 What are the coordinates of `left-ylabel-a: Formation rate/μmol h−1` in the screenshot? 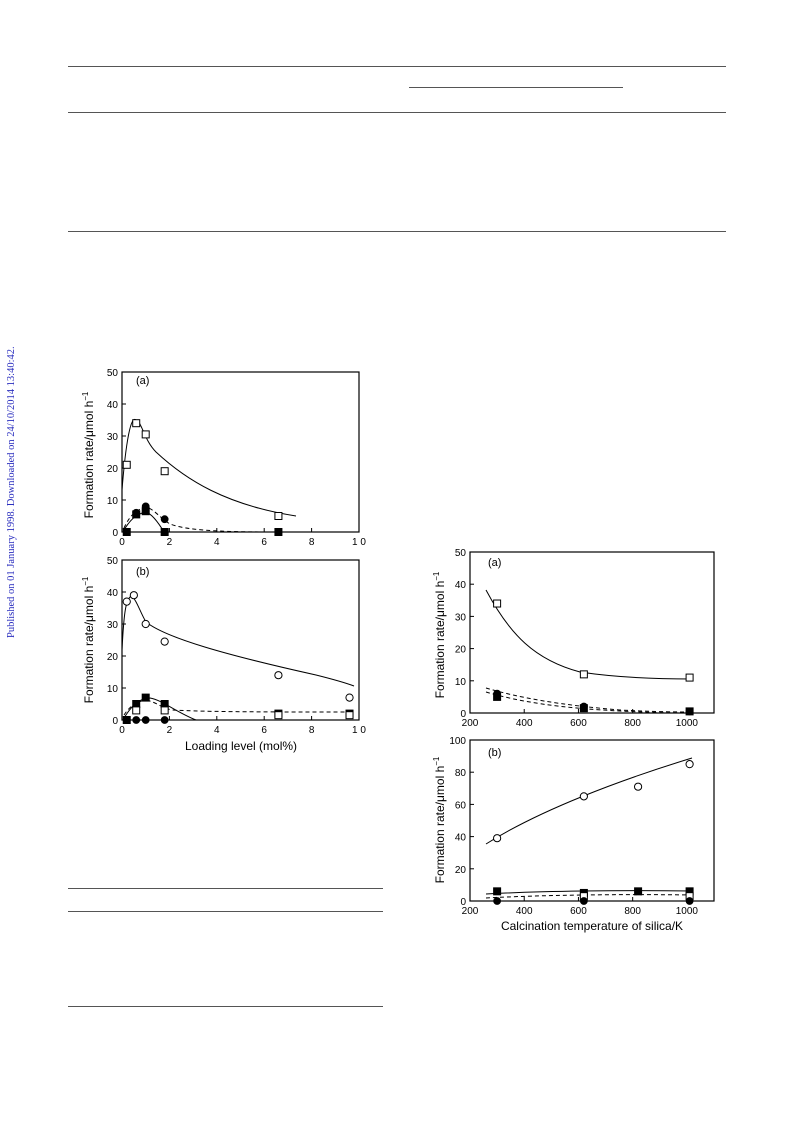 It's located at (88, 454).